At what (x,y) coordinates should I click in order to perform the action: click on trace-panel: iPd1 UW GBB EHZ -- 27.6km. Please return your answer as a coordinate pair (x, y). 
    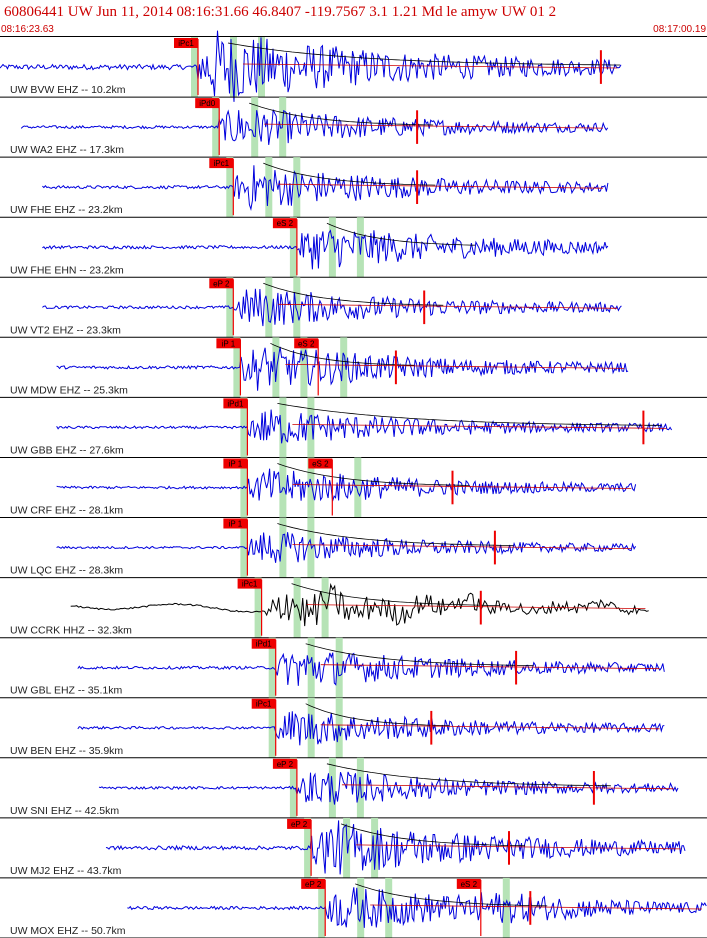
    Looking at the image, I should click on (353, 427).